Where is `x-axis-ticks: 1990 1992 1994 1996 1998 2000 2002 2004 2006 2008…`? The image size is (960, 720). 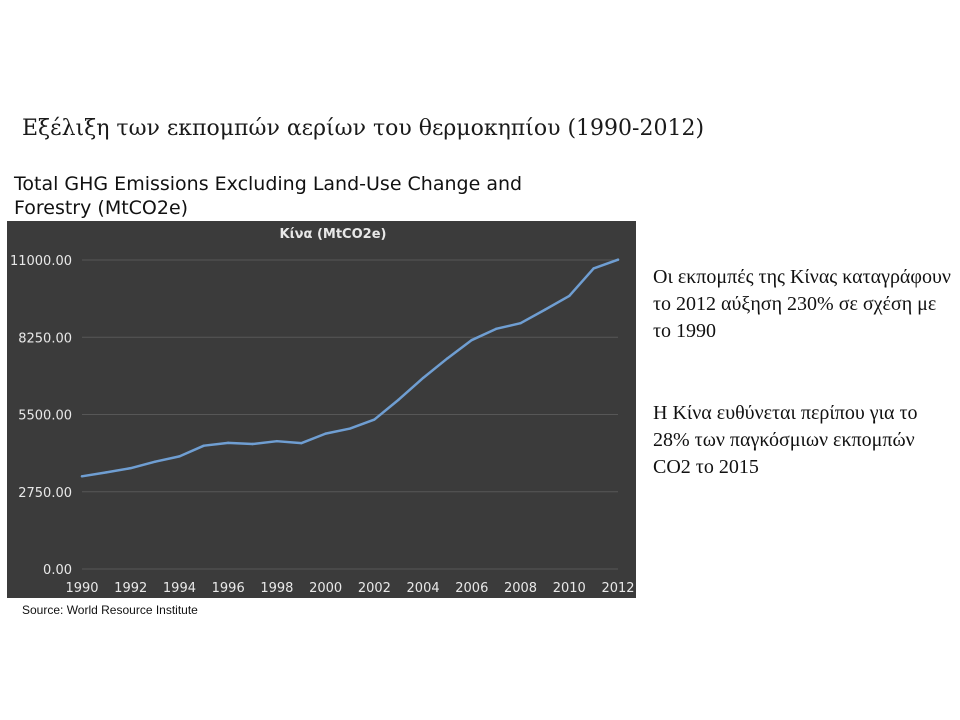 x-axis-ticks: 1990 1992 1994 1996 1998 2000 2002 2004 2006 2008… is located at coordinates (349, 588).